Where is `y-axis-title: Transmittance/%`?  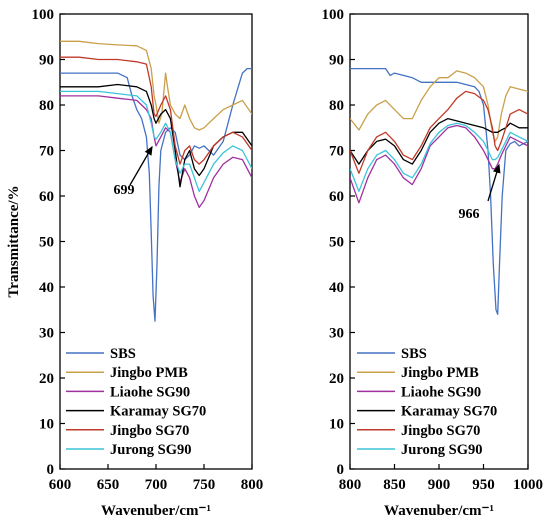
y-axis-title: Transmittance/% is located at coordinates (14, 241).